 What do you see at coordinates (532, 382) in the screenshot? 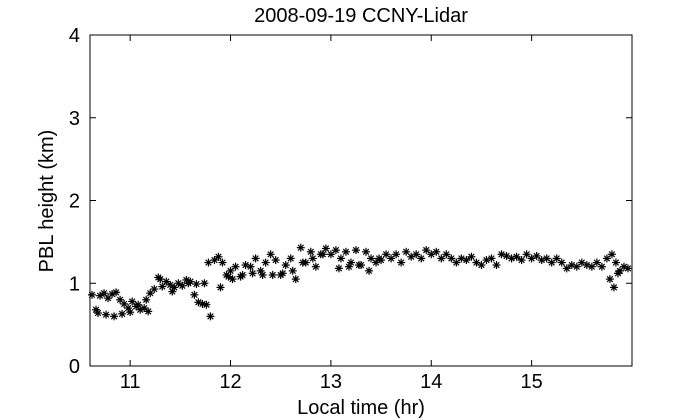
I see `x-tick-label-15: 15` at bounding box center [532, 382].